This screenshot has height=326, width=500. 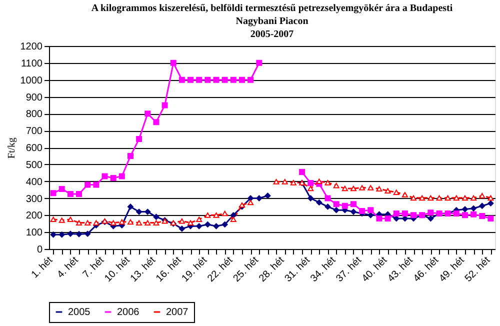 I want to click on y-tick-label: 100, so click(x=34, y=233).